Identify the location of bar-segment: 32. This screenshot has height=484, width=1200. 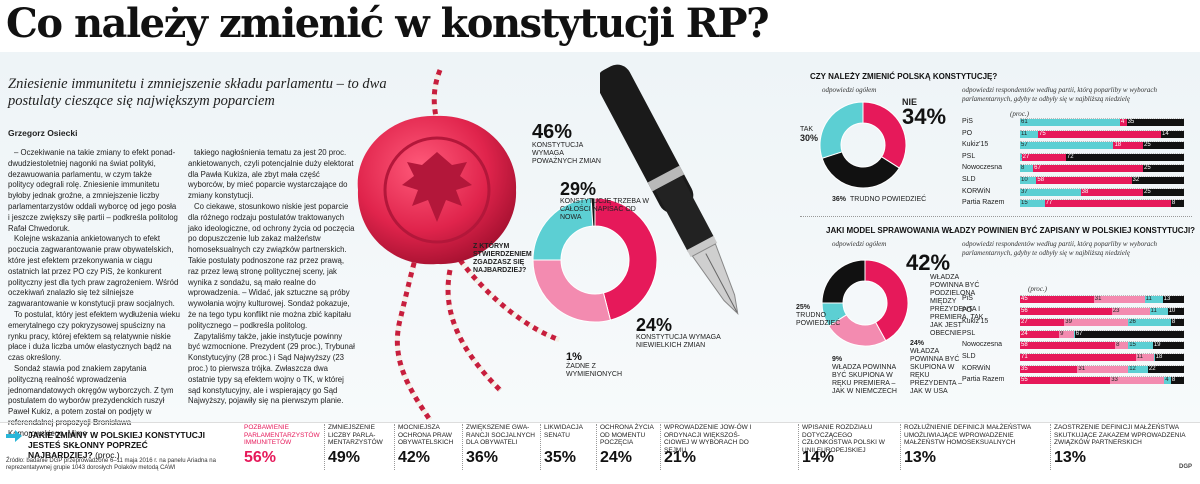
(1157, 180).